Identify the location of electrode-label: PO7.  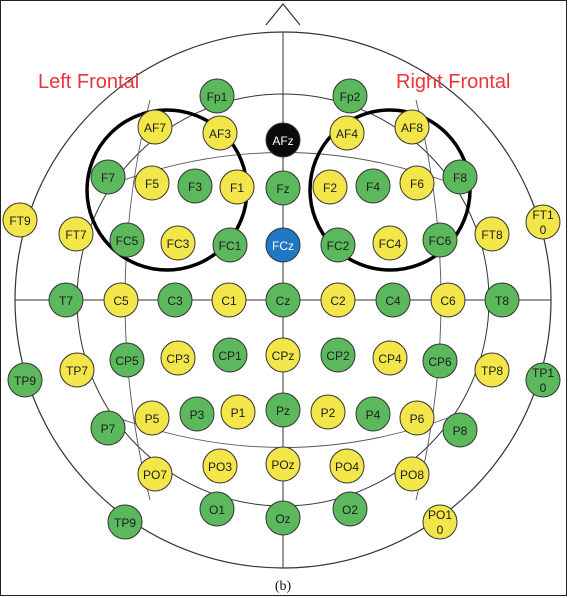
(155, 475).